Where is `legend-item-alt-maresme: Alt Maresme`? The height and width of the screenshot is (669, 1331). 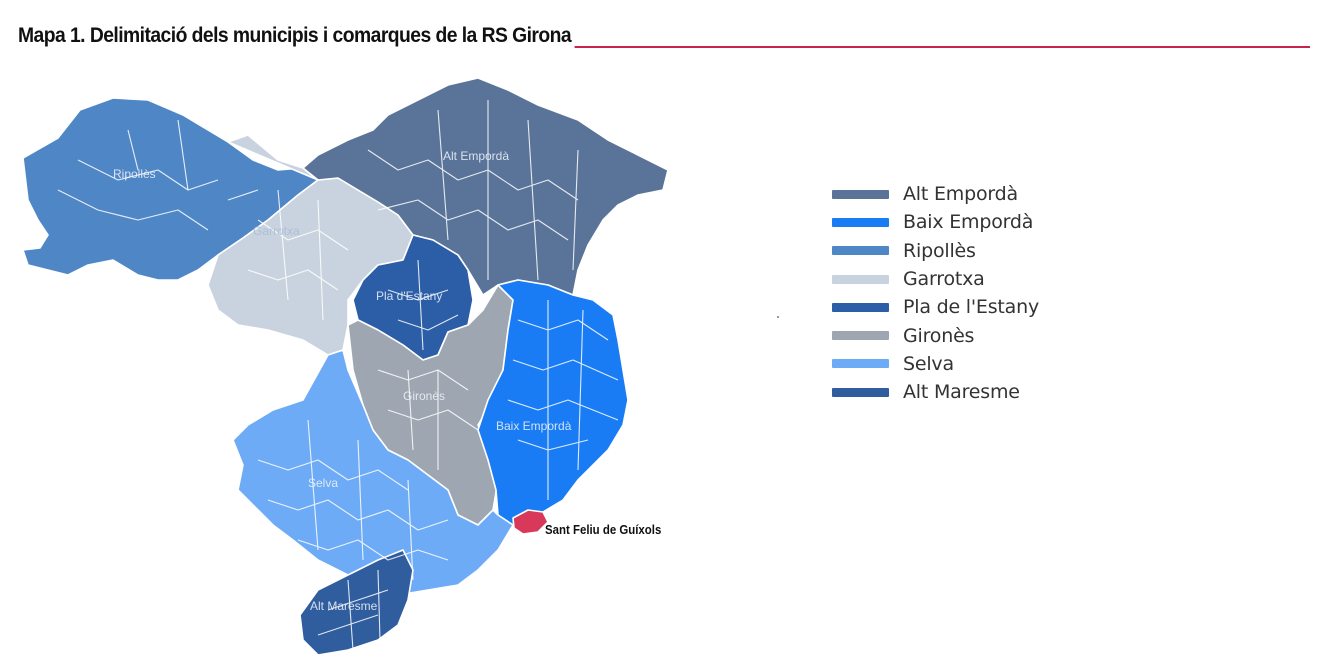 legend-item-alt-maresme: Alt Maresme is located at coordinates (935, 392).